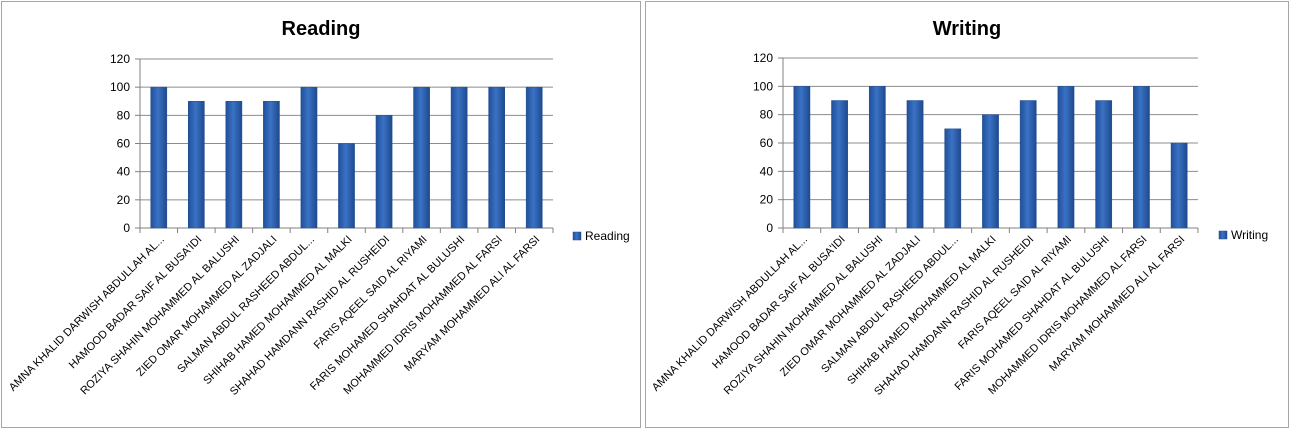  Describe the element at coordinates (763, 58) in the screenshot. I see `writing-ytick-label: 120` at that location.